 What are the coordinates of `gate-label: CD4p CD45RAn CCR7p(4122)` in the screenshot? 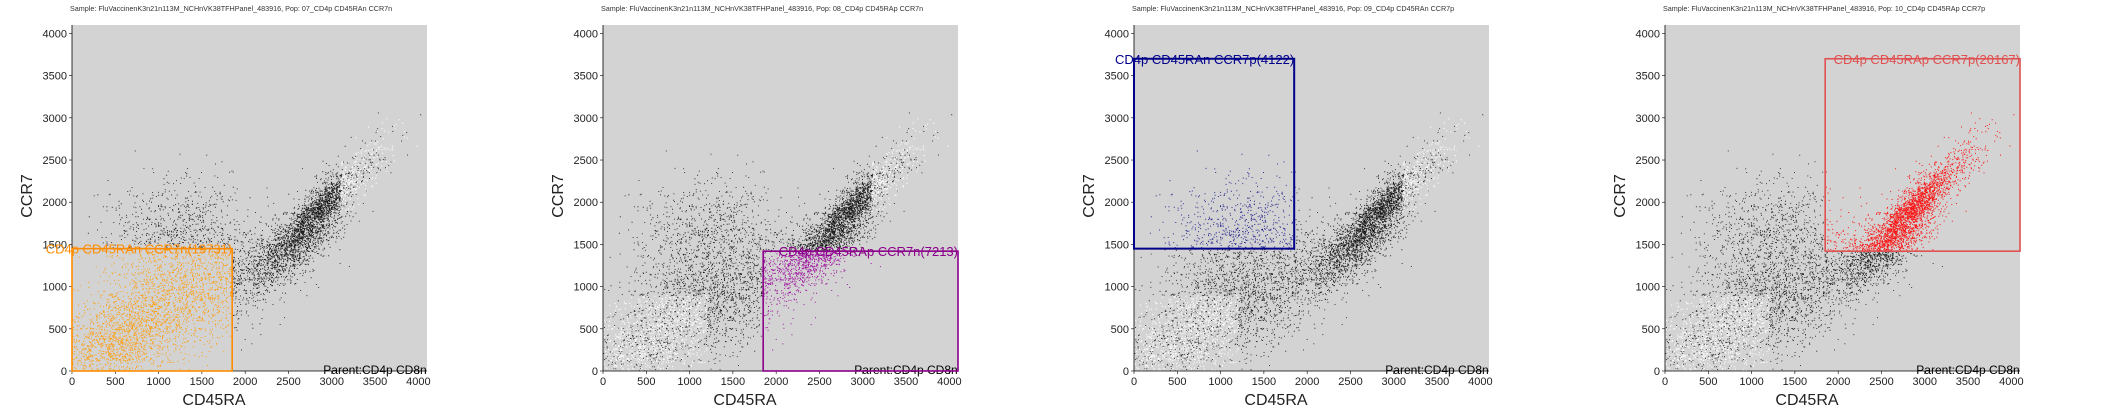 It's located at (1204, 59).